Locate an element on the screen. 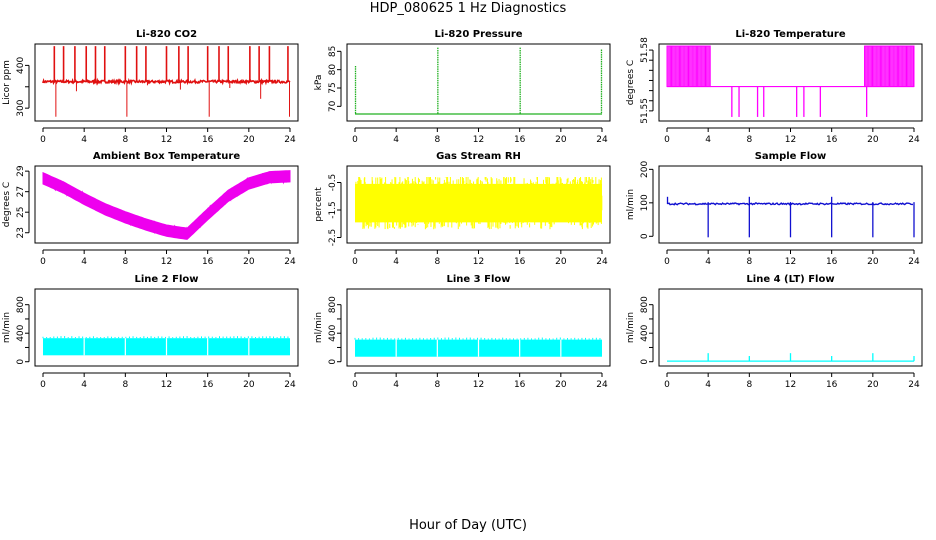  series-box_temp is located at coordinates (166, 205).